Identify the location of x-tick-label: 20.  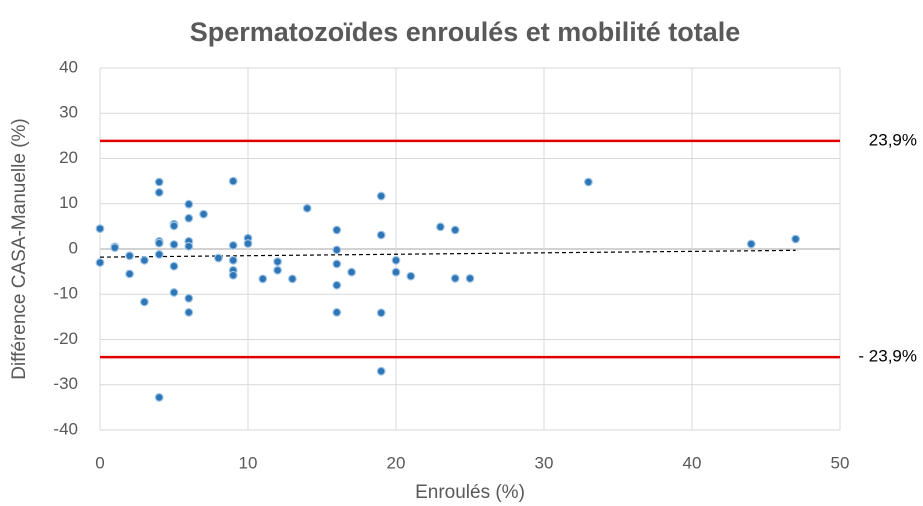
(396, 462).